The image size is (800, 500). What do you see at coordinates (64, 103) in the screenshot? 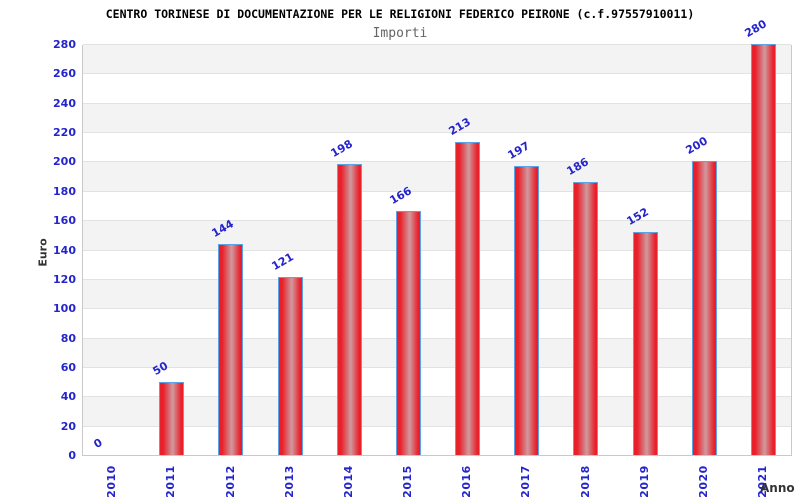
I see `y-tick-label: 240` at bounding box center [64, 103].